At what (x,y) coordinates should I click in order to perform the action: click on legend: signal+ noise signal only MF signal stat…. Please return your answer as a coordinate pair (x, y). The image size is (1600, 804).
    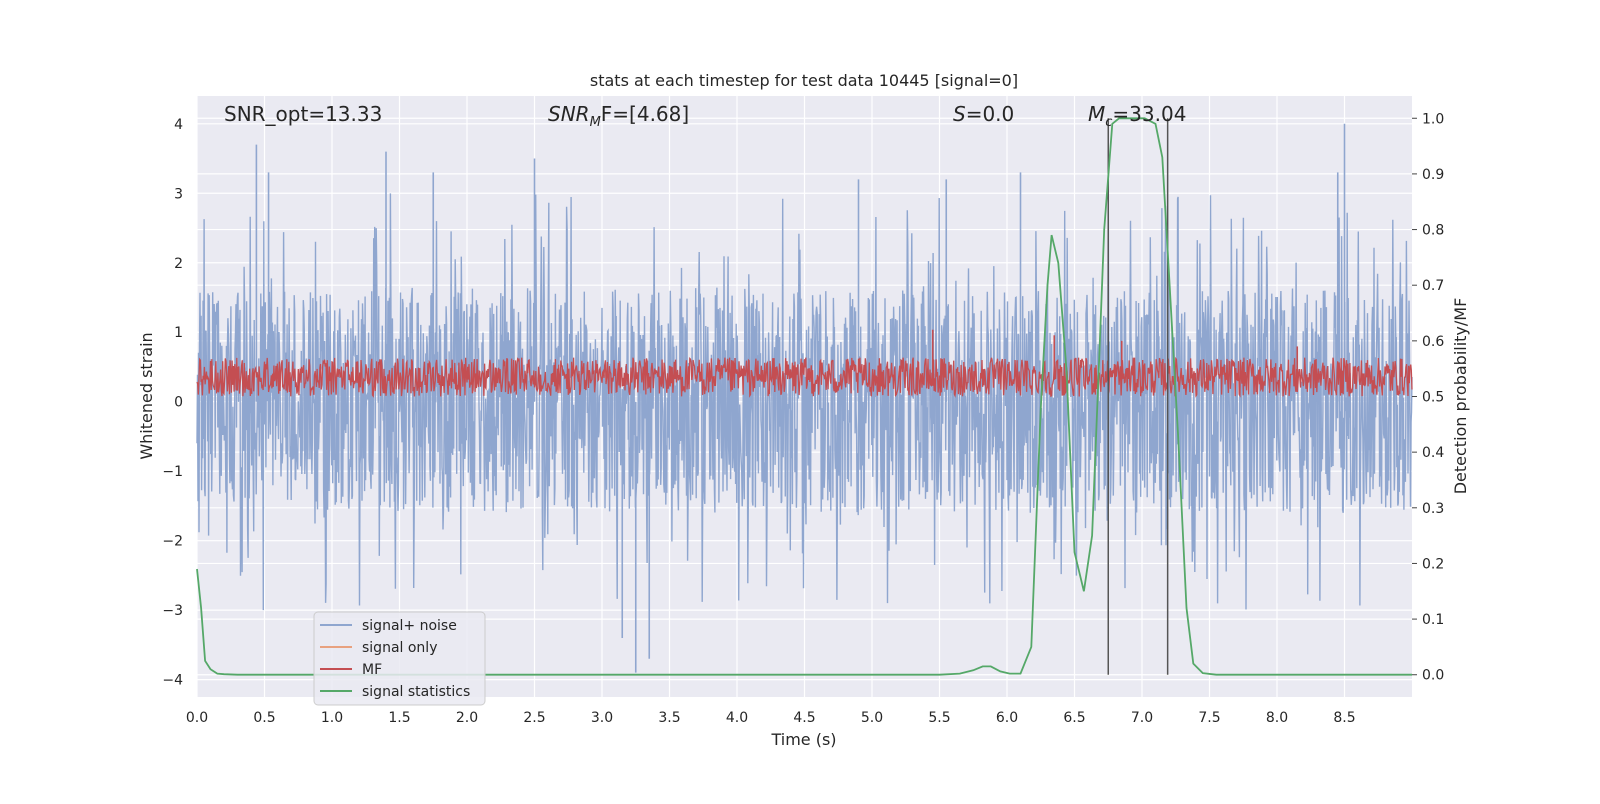
    Looking at the image, I should click on (399, 658).